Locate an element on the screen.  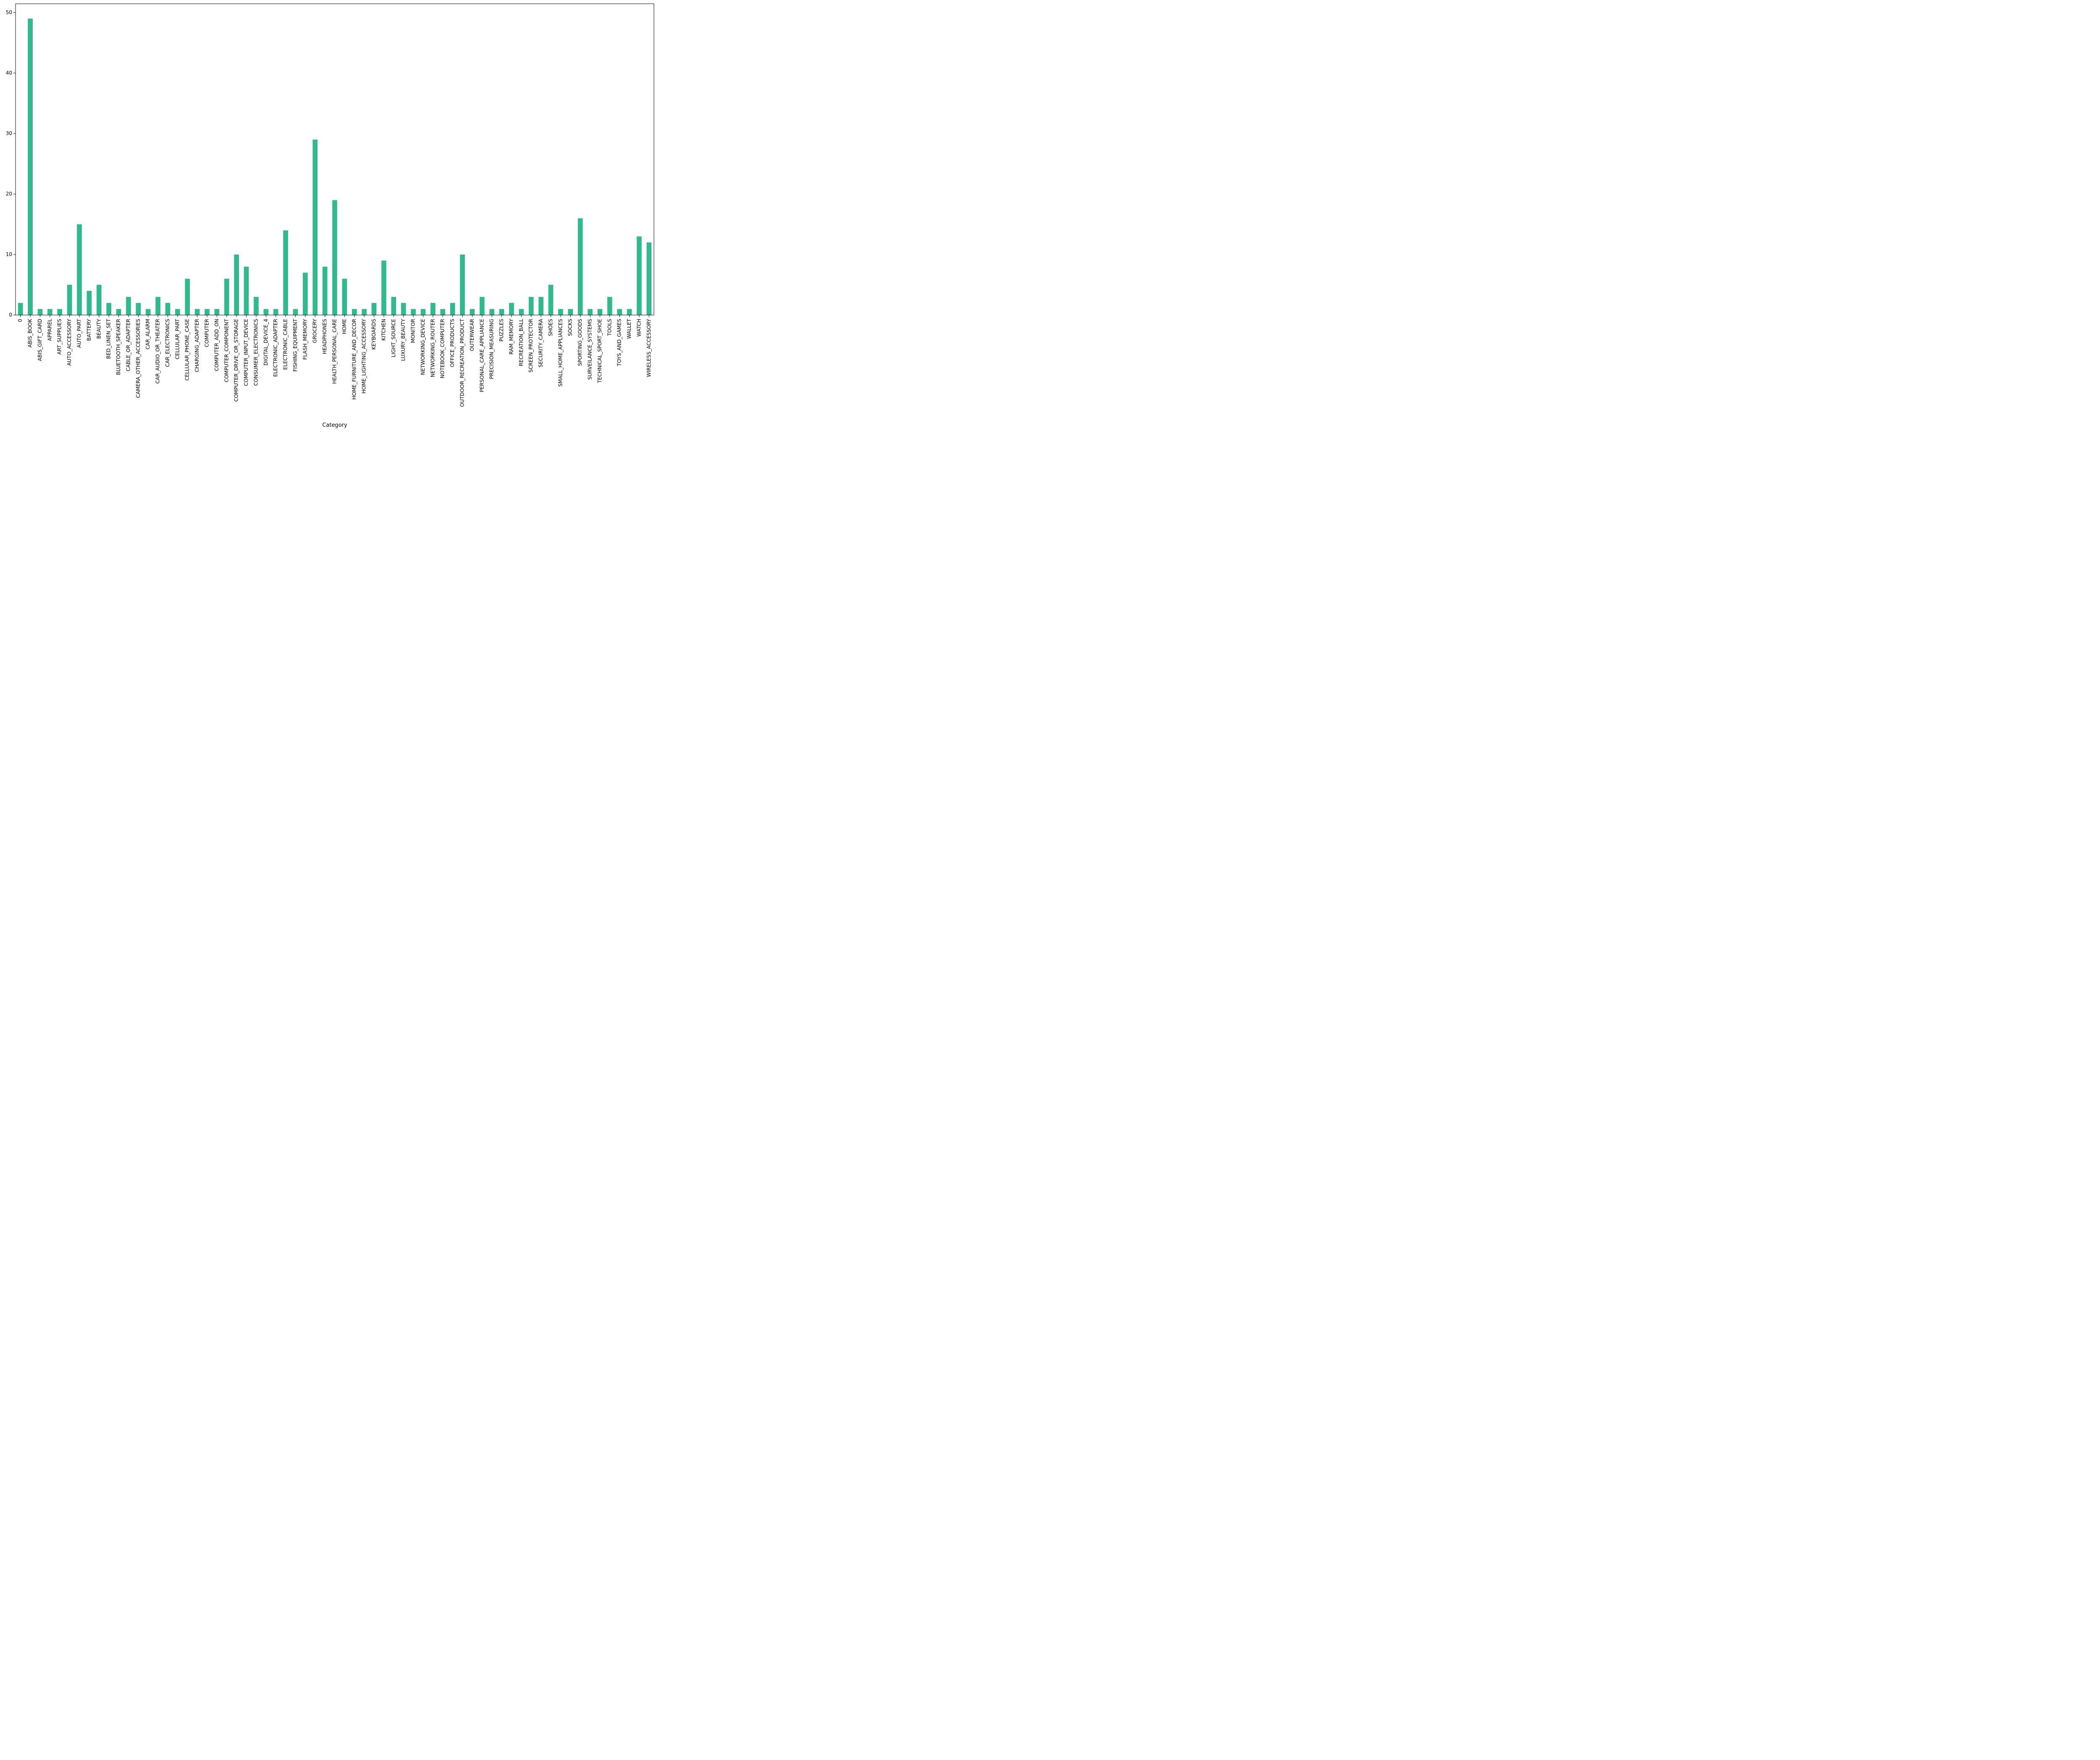
x-tick-label: MONITOR is located at coordinates (413, 331).